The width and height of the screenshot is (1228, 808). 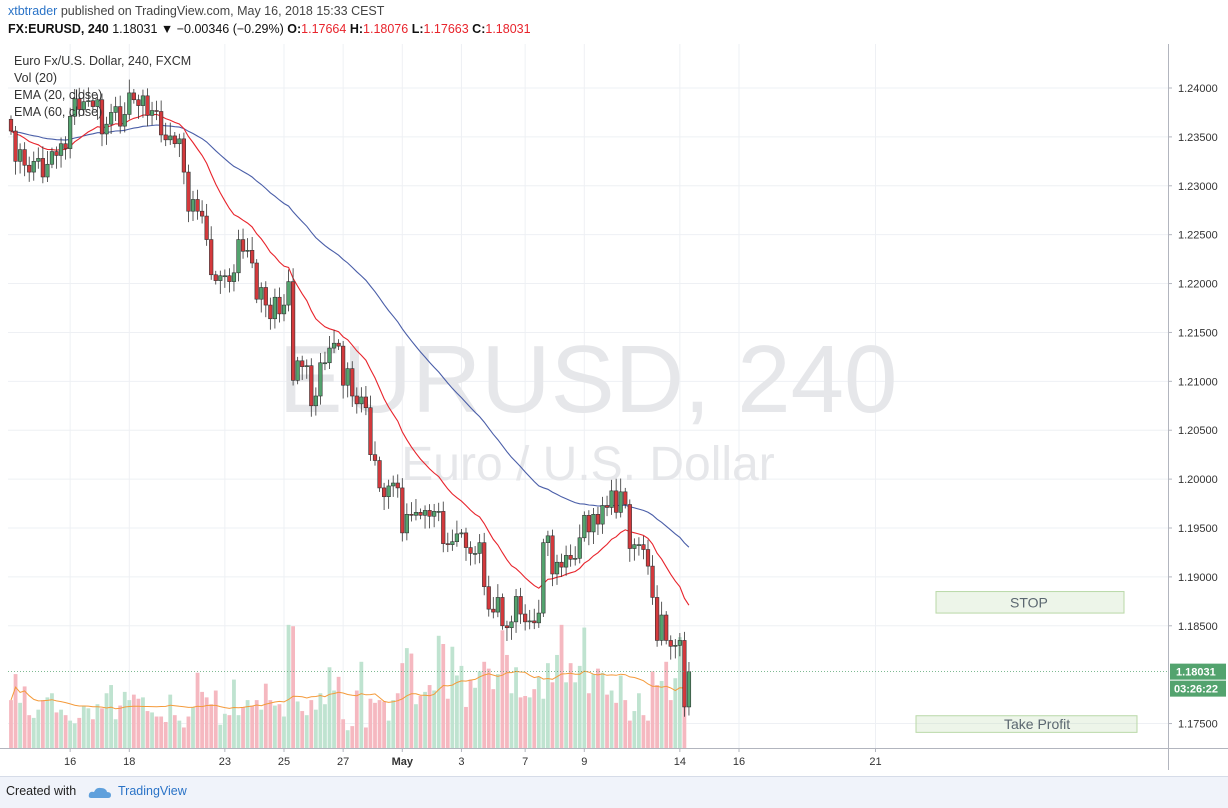 What do you see at coordinates (35, 78) in the screenshot?
I see `legend-entry: Vol (20)` at bounding box center [35, 78].